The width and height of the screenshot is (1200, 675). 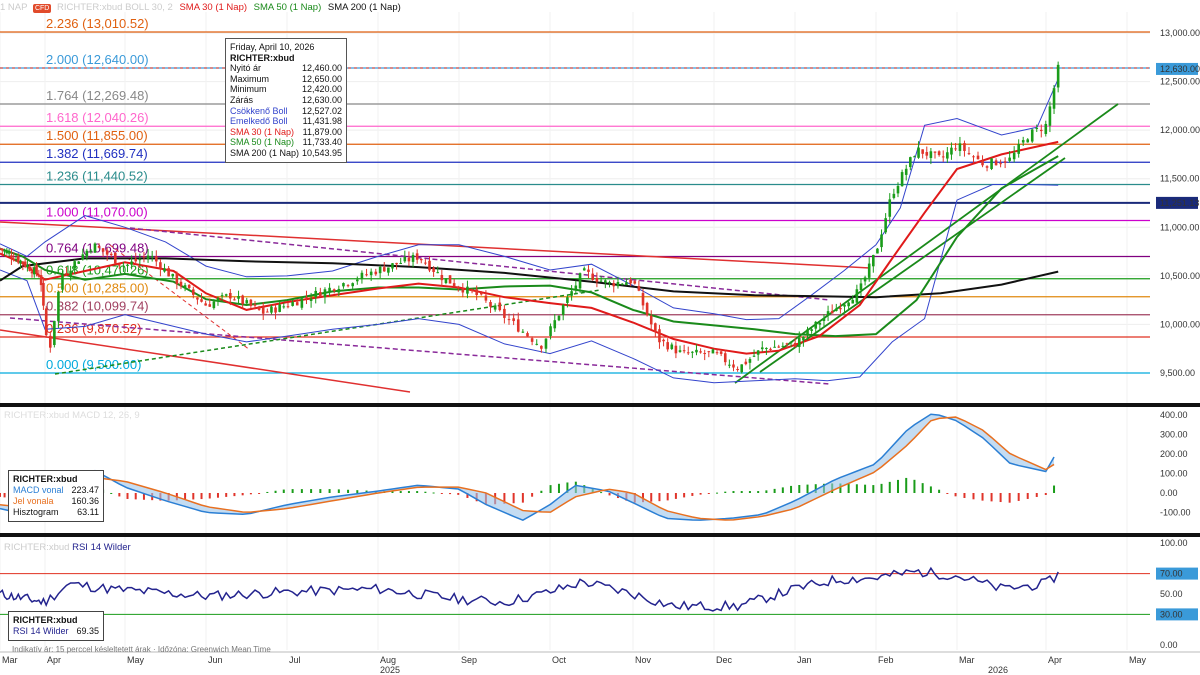 What do you see at coordinates (89, 7) in the screenshot?
I see `header-instrument: RICHTER:xbud` at bounding box center [89, 7].